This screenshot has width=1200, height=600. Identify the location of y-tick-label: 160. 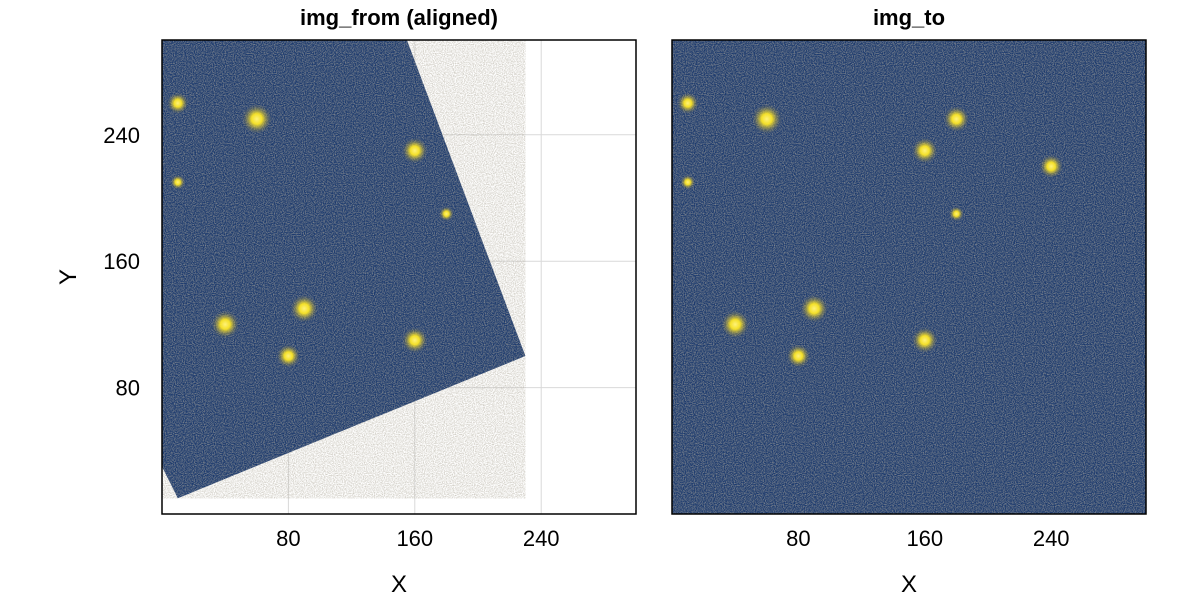
(121, 261).